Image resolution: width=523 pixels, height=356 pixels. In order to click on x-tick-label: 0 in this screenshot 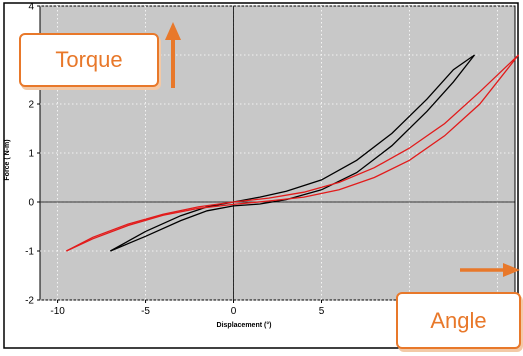, I will do `click(234, 311)`.